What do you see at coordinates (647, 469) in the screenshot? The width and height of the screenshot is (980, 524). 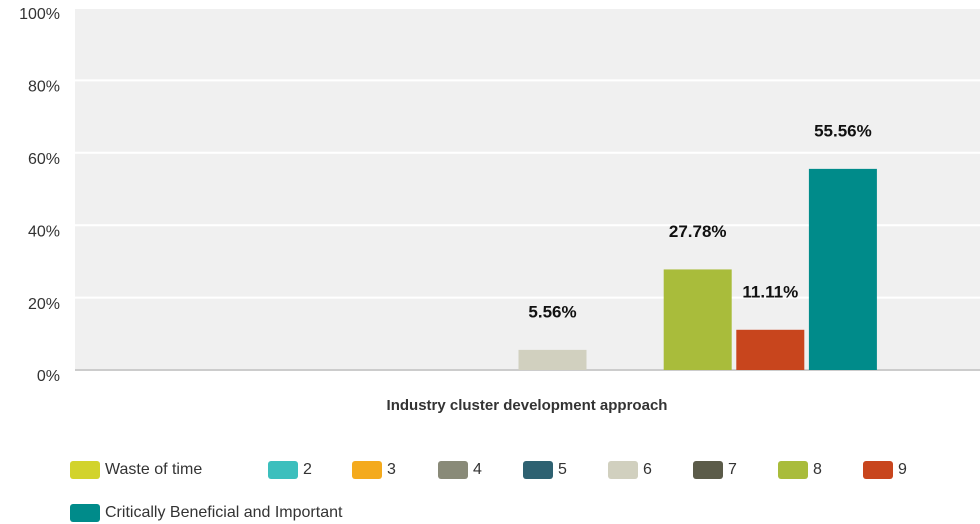 I see `legend-label: 6` at bounding box center [647, 469].